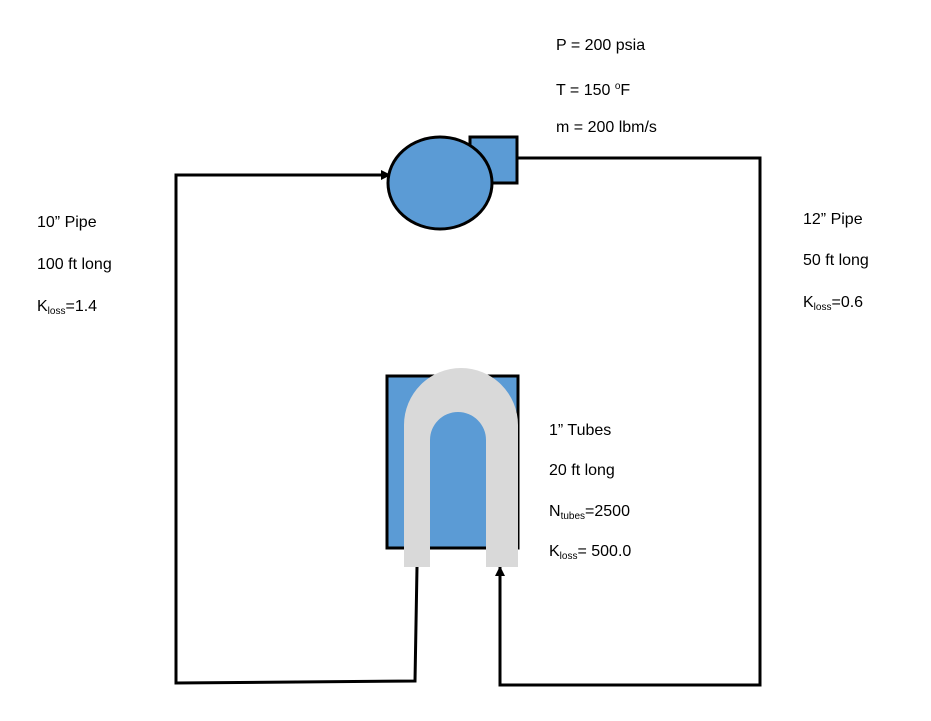  I want to click on tube-kloss-label: Kloss= 500.0, so click(590, 552).